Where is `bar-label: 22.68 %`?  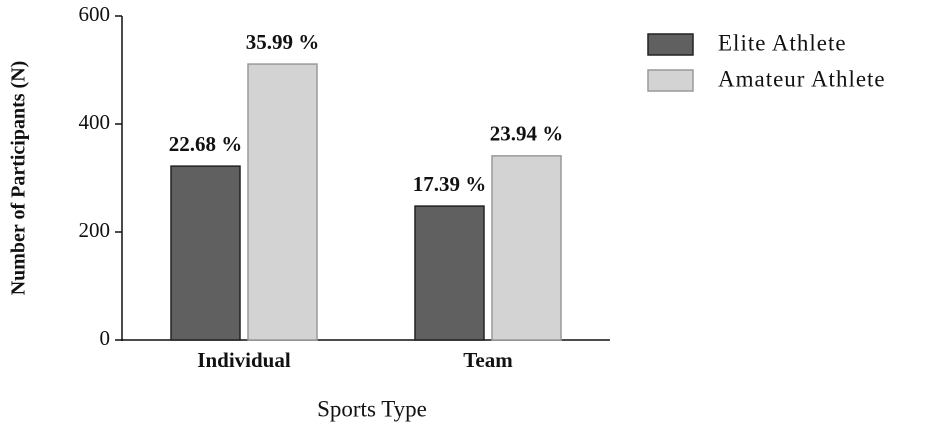 bar-label: 22.68 % is located at coordinates (206, 144).